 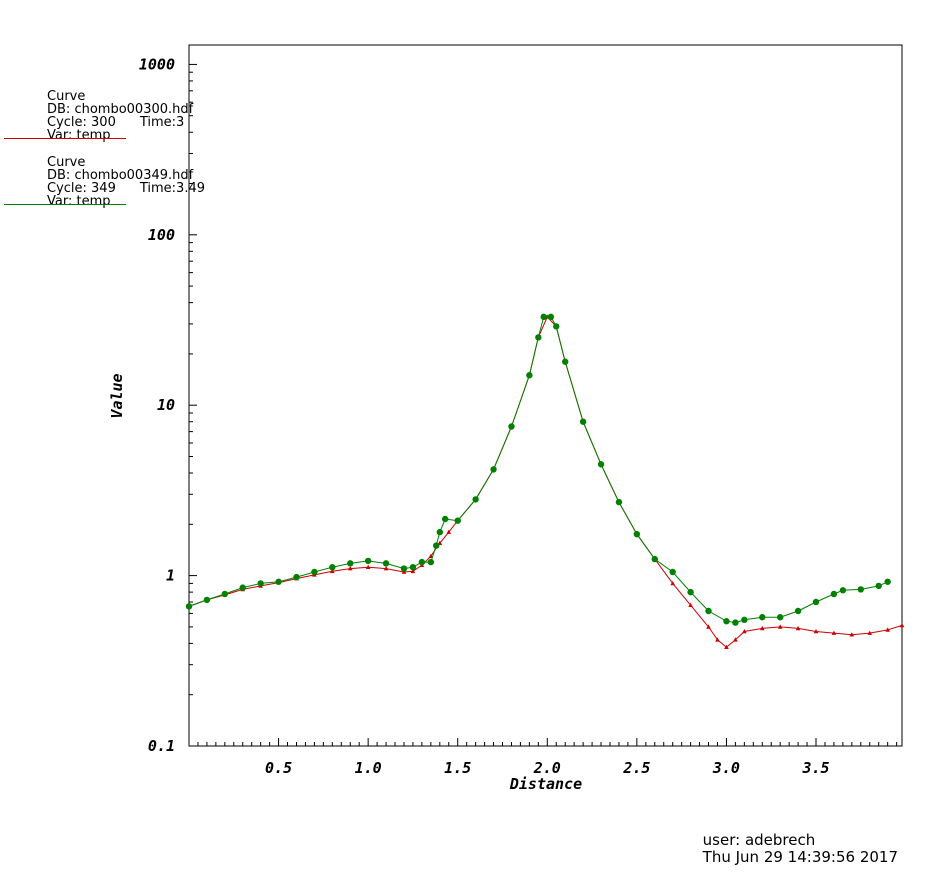 What do you see at coordinates (278, 768) in the screenshot?
I see `x-tick-label: 0.5` at bounding box center [278, 768].